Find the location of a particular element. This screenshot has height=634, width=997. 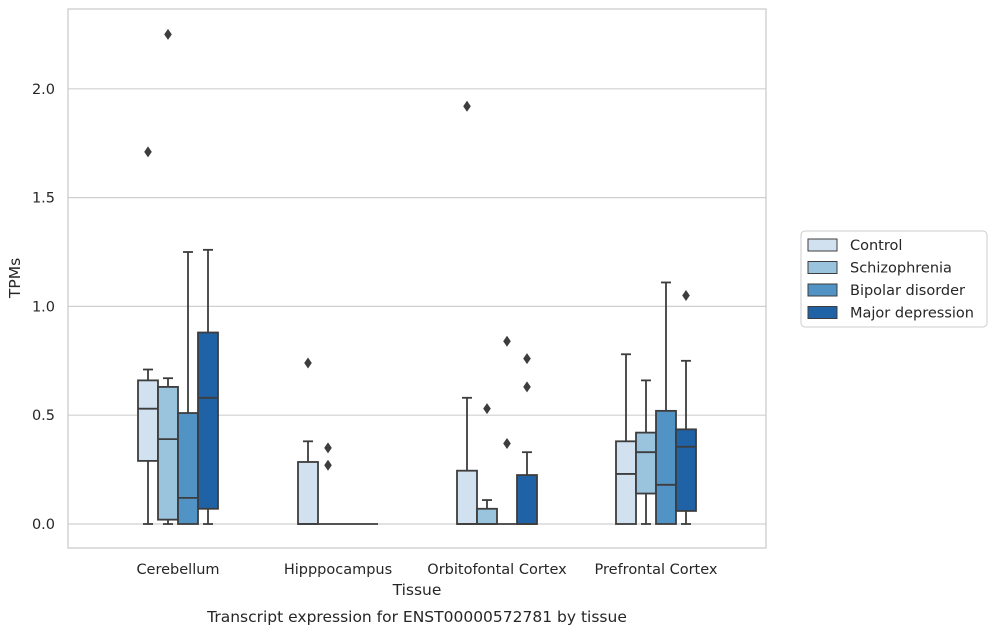

x-tick-label-orbitofontal-cortex: Orbitofontal Cortex is located at coordinates (497, 570).